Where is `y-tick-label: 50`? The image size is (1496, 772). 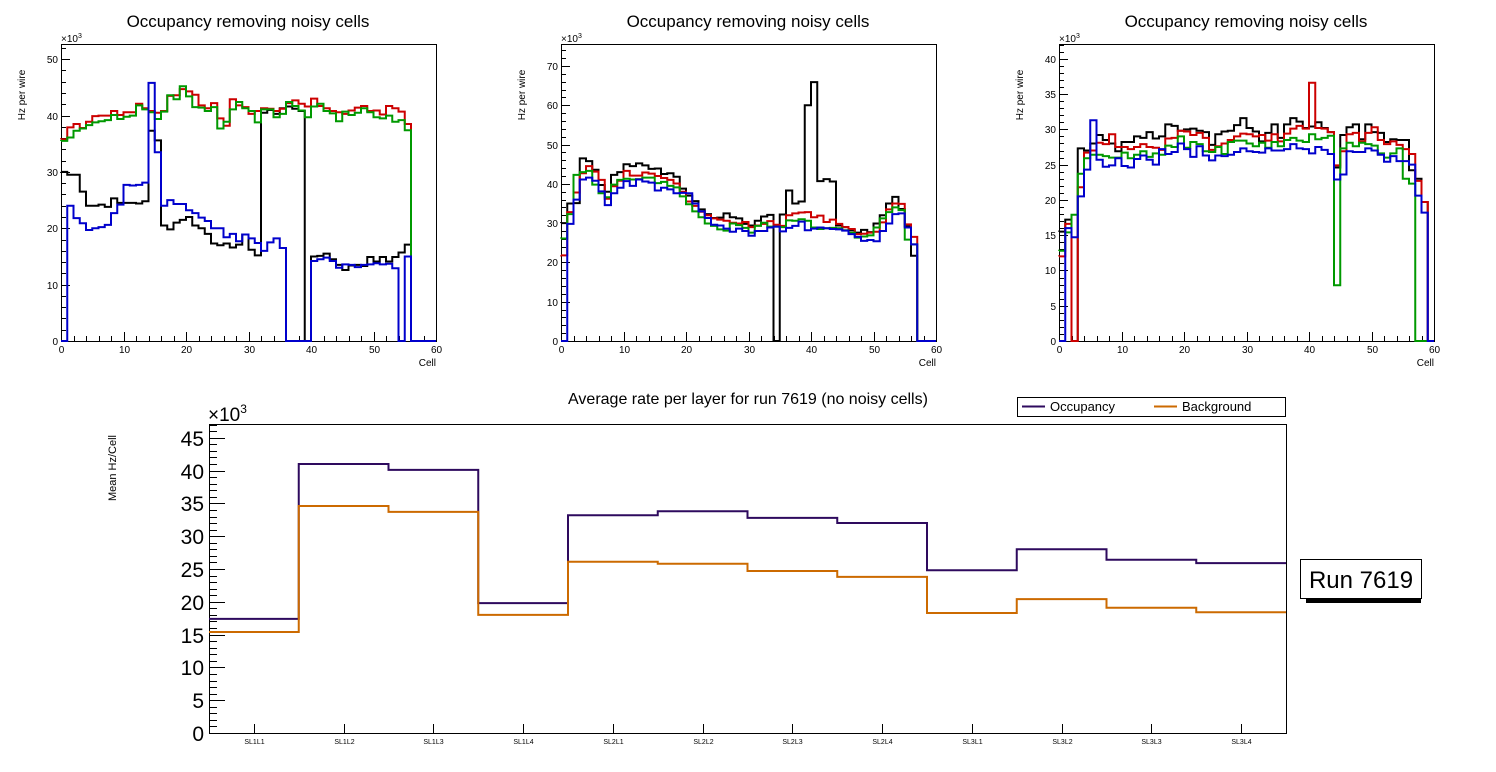 y-tick-label: 50 is located at coordinates (553, 146).